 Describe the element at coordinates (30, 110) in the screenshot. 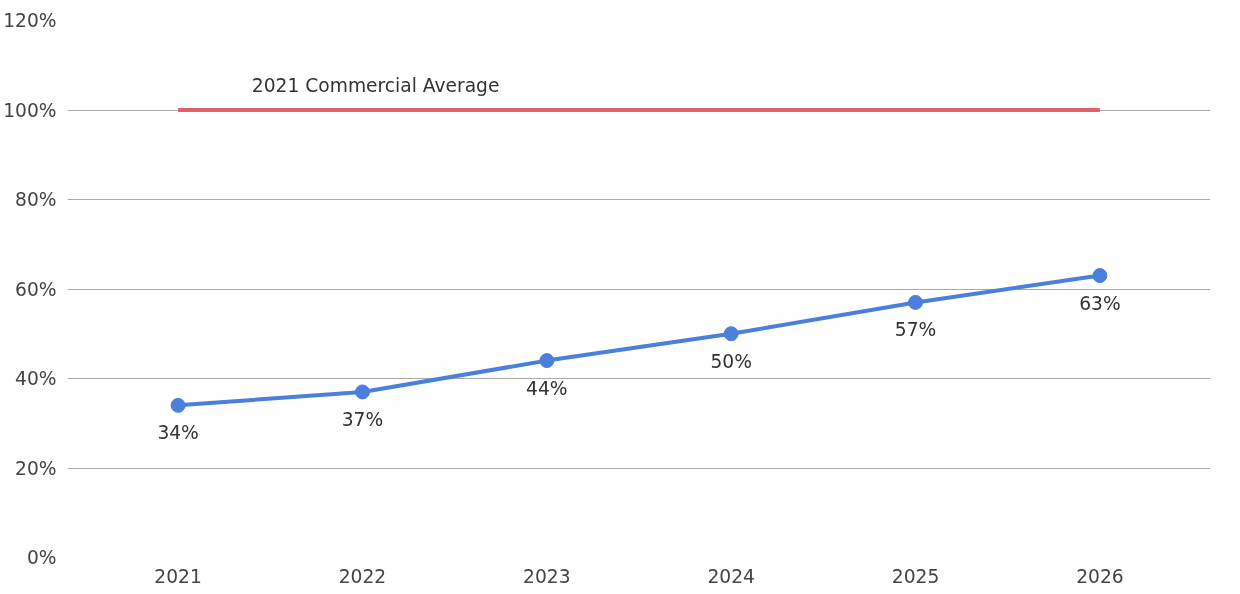

I see `y-tick-label: 100%` at that location.